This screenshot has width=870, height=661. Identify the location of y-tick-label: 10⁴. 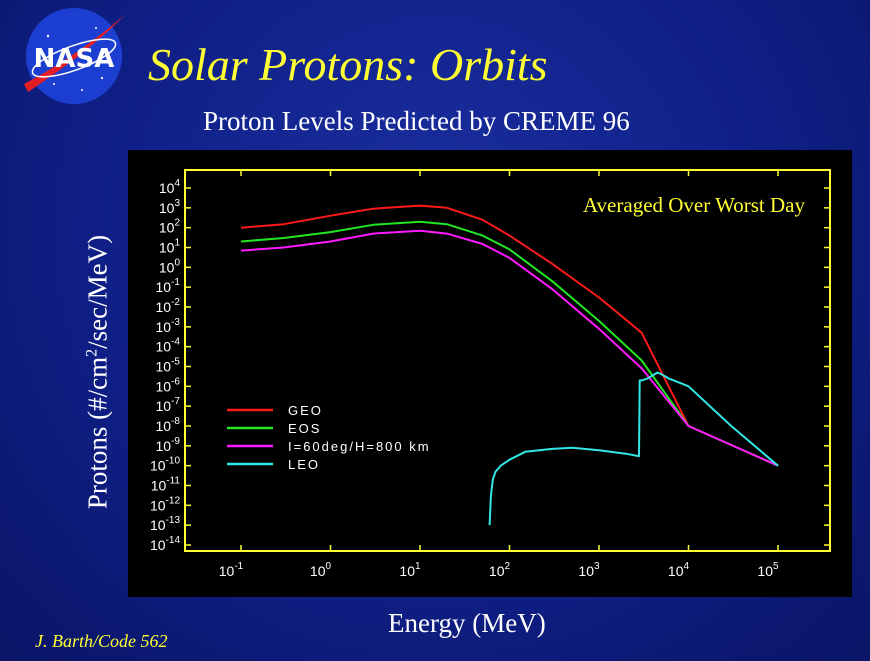
(170, 187).